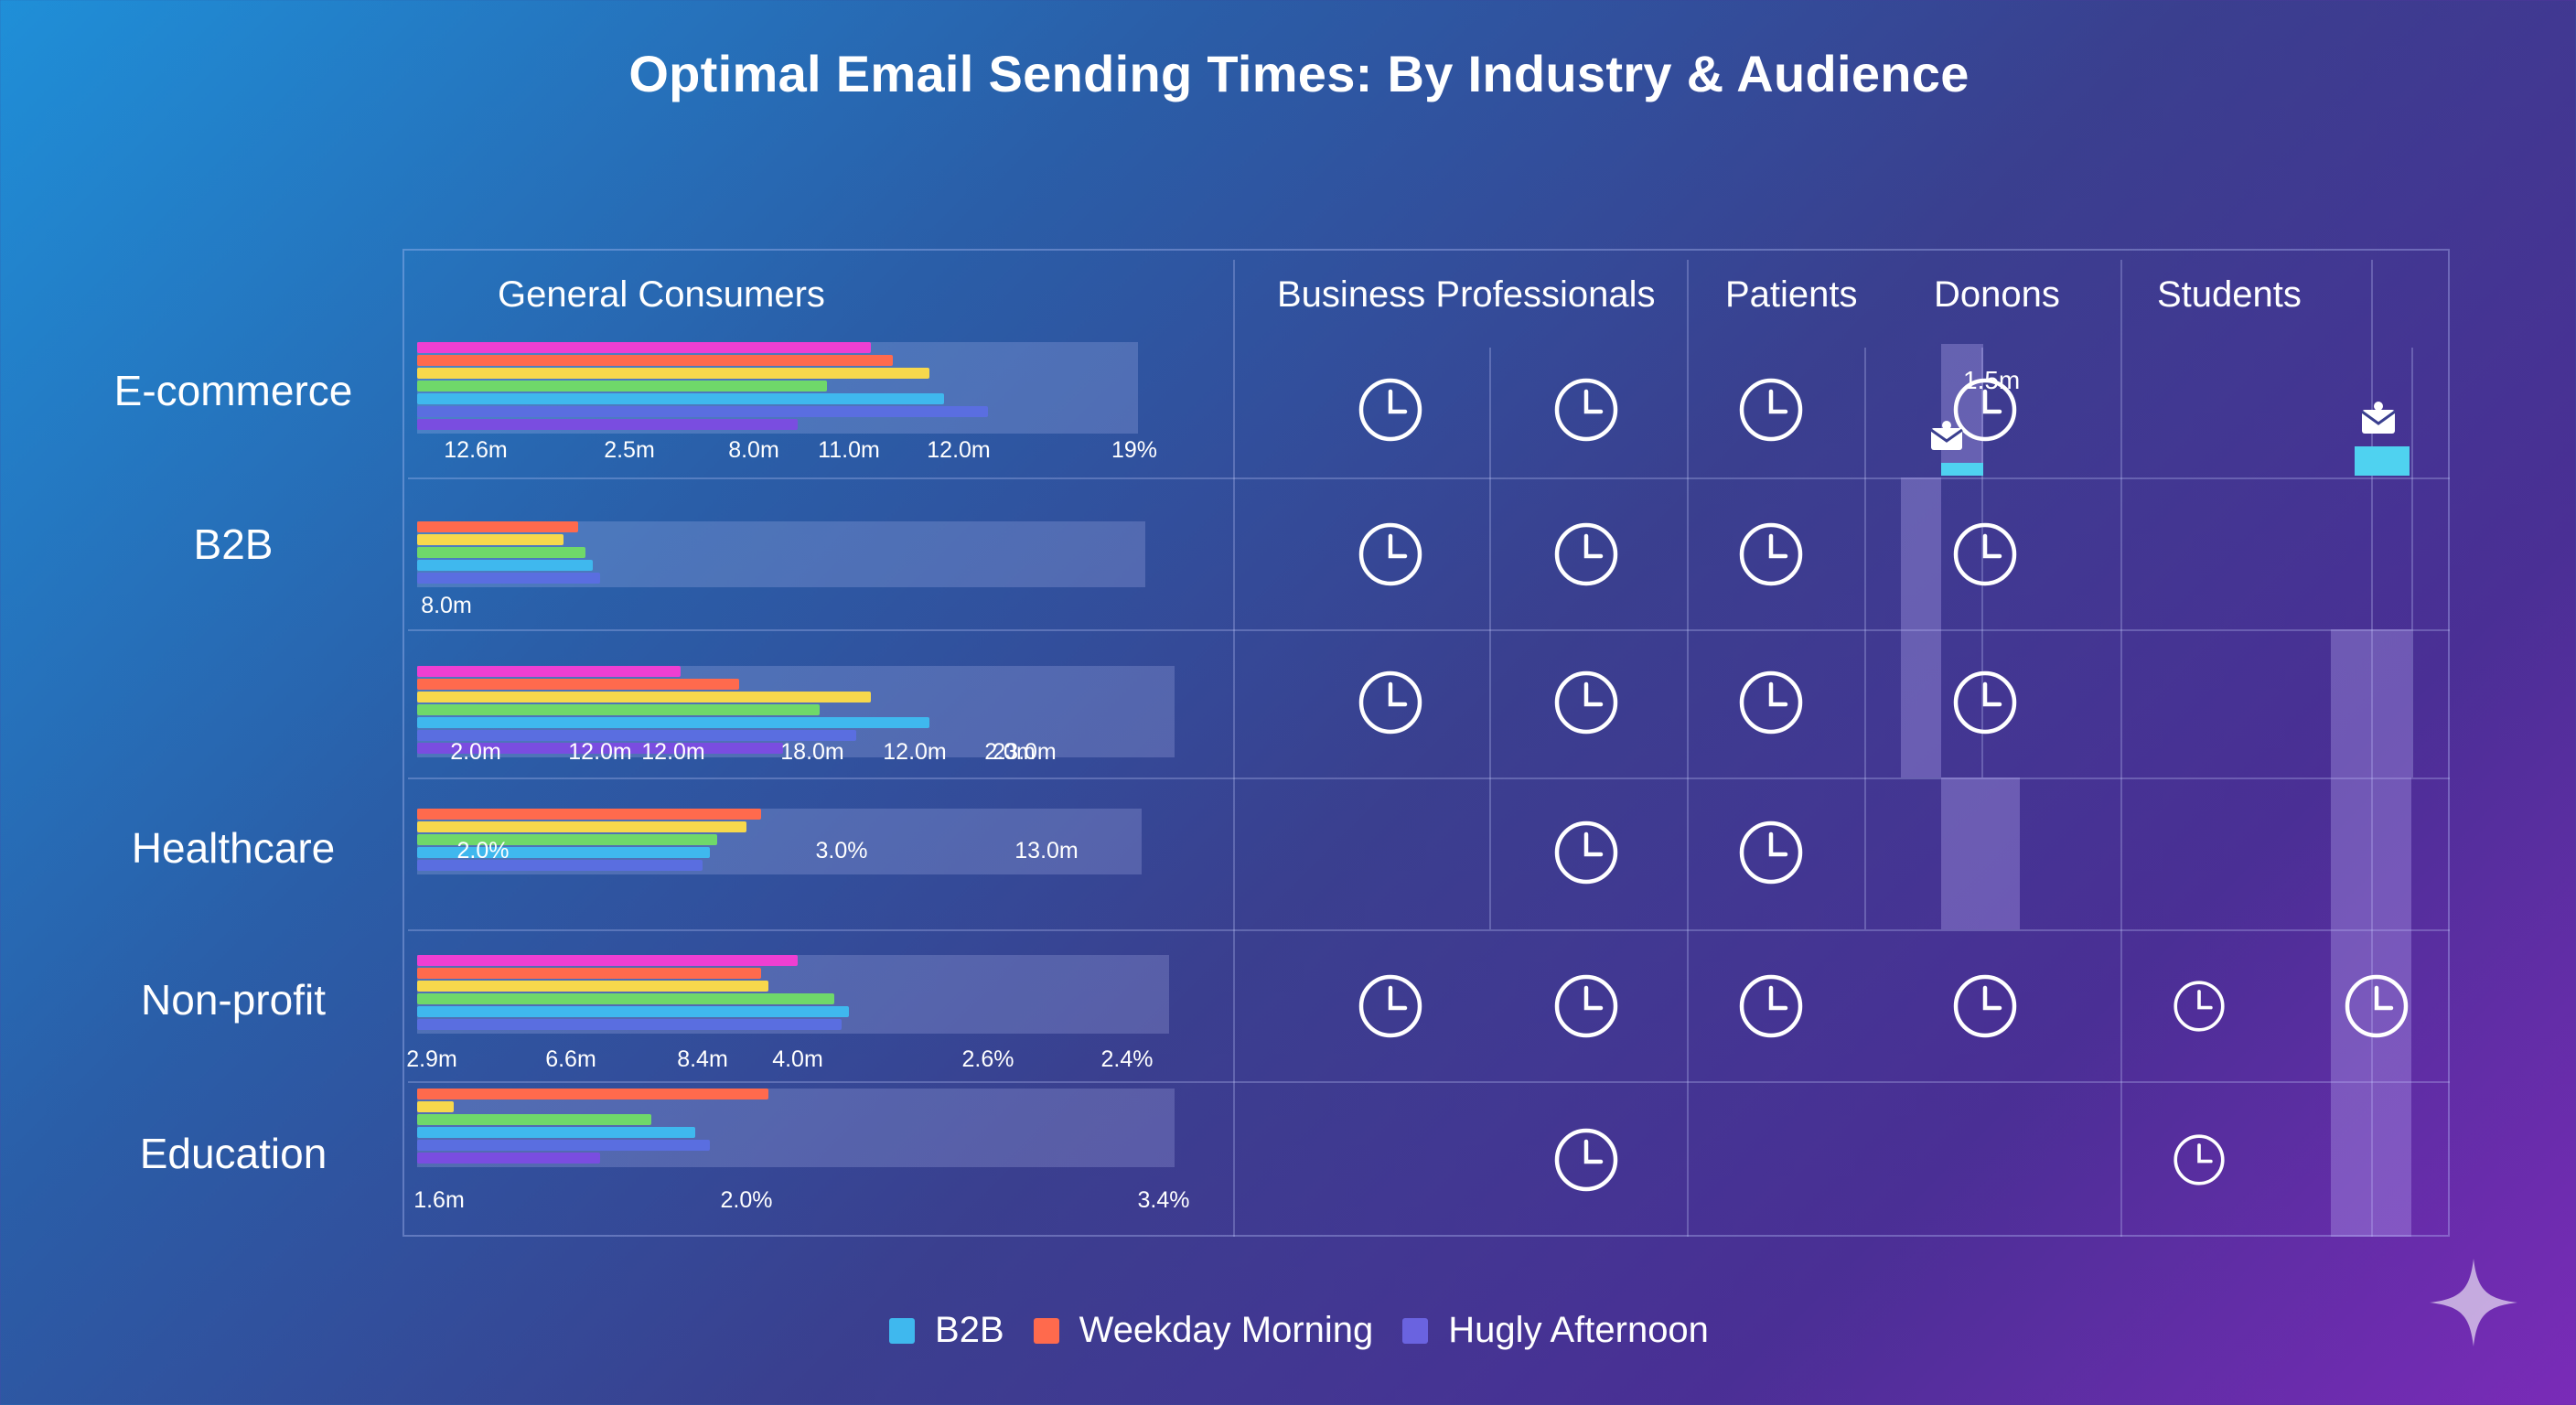  Describe the element at coordinates (233, 391) in the screenshot. I see `row-label-e-commerce: E-commerce` at that location.